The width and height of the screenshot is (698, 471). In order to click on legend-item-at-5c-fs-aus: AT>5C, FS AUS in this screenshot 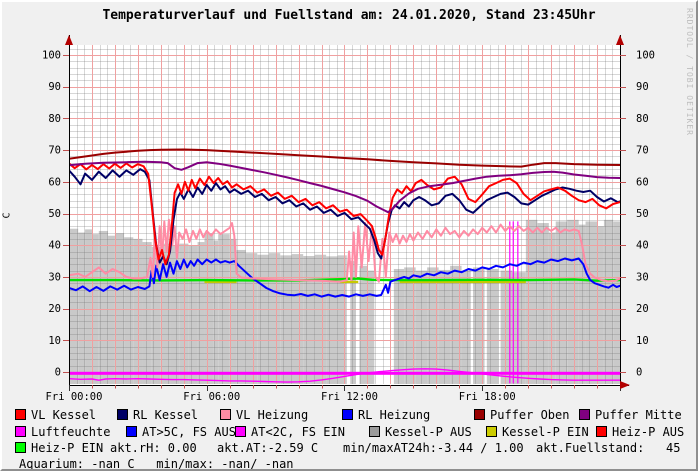, I will do `click(181, 431)`.